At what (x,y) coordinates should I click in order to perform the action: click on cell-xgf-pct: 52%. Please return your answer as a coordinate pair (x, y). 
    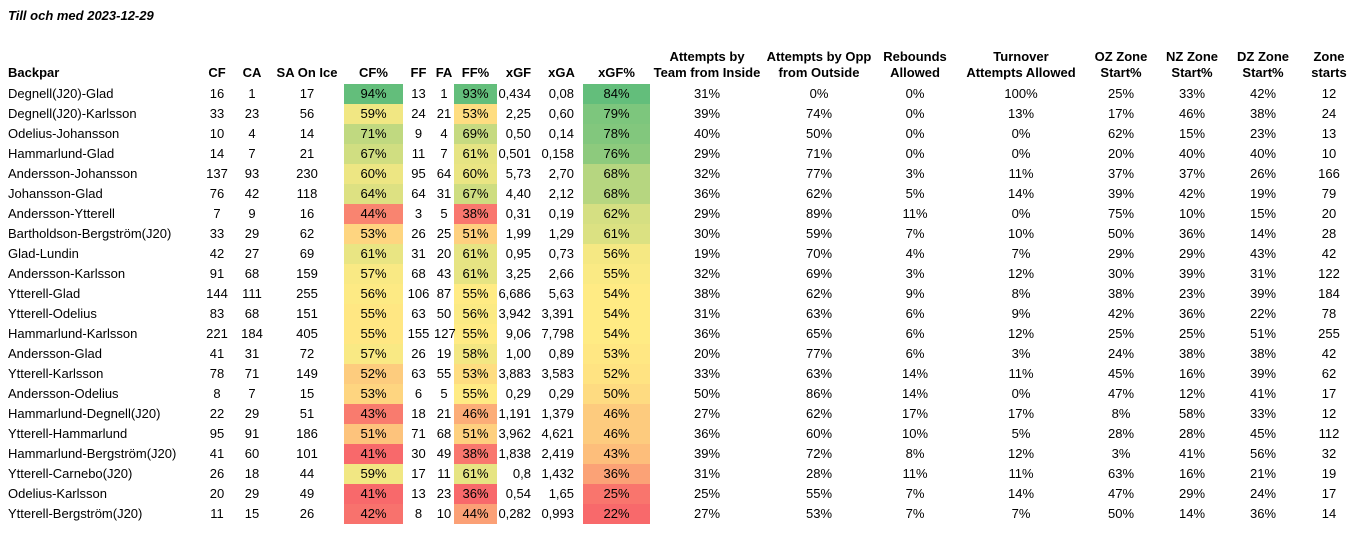
    Looking at the image, I should click on (616, 374).